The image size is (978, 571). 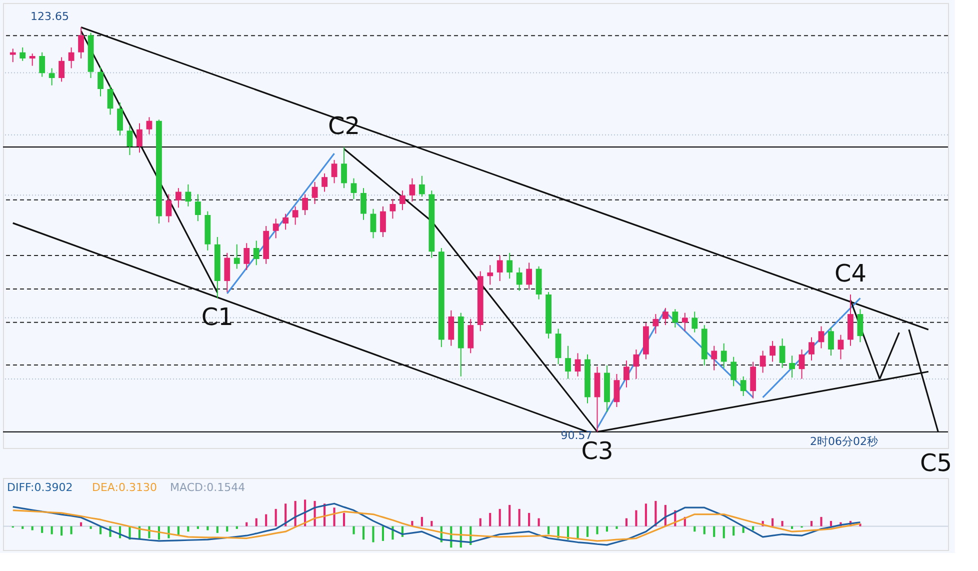 I want to click on annotation: C1, so click(x=217, y=317).